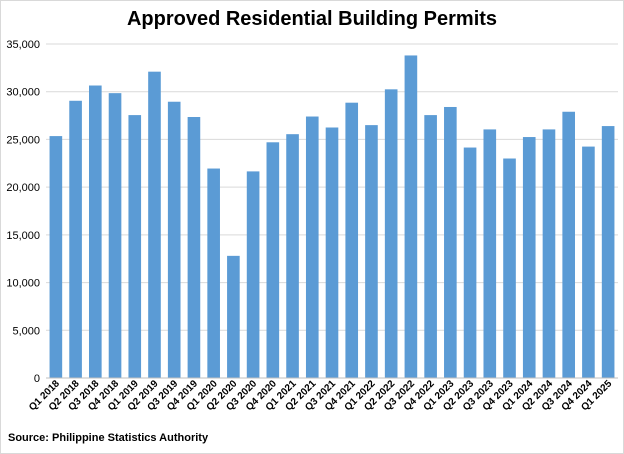 Image resolution: width=624 pixels, height=454 pixels. Describe the element at coordinates (108, 438) in the screenshot. I see `source-note: Source: Philippine Statistics Authority` at that location.